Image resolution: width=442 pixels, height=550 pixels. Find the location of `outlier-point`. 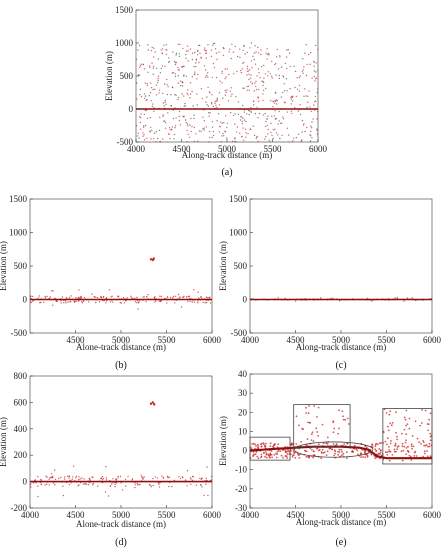

outlier-point is located at coordinates (153, 402).